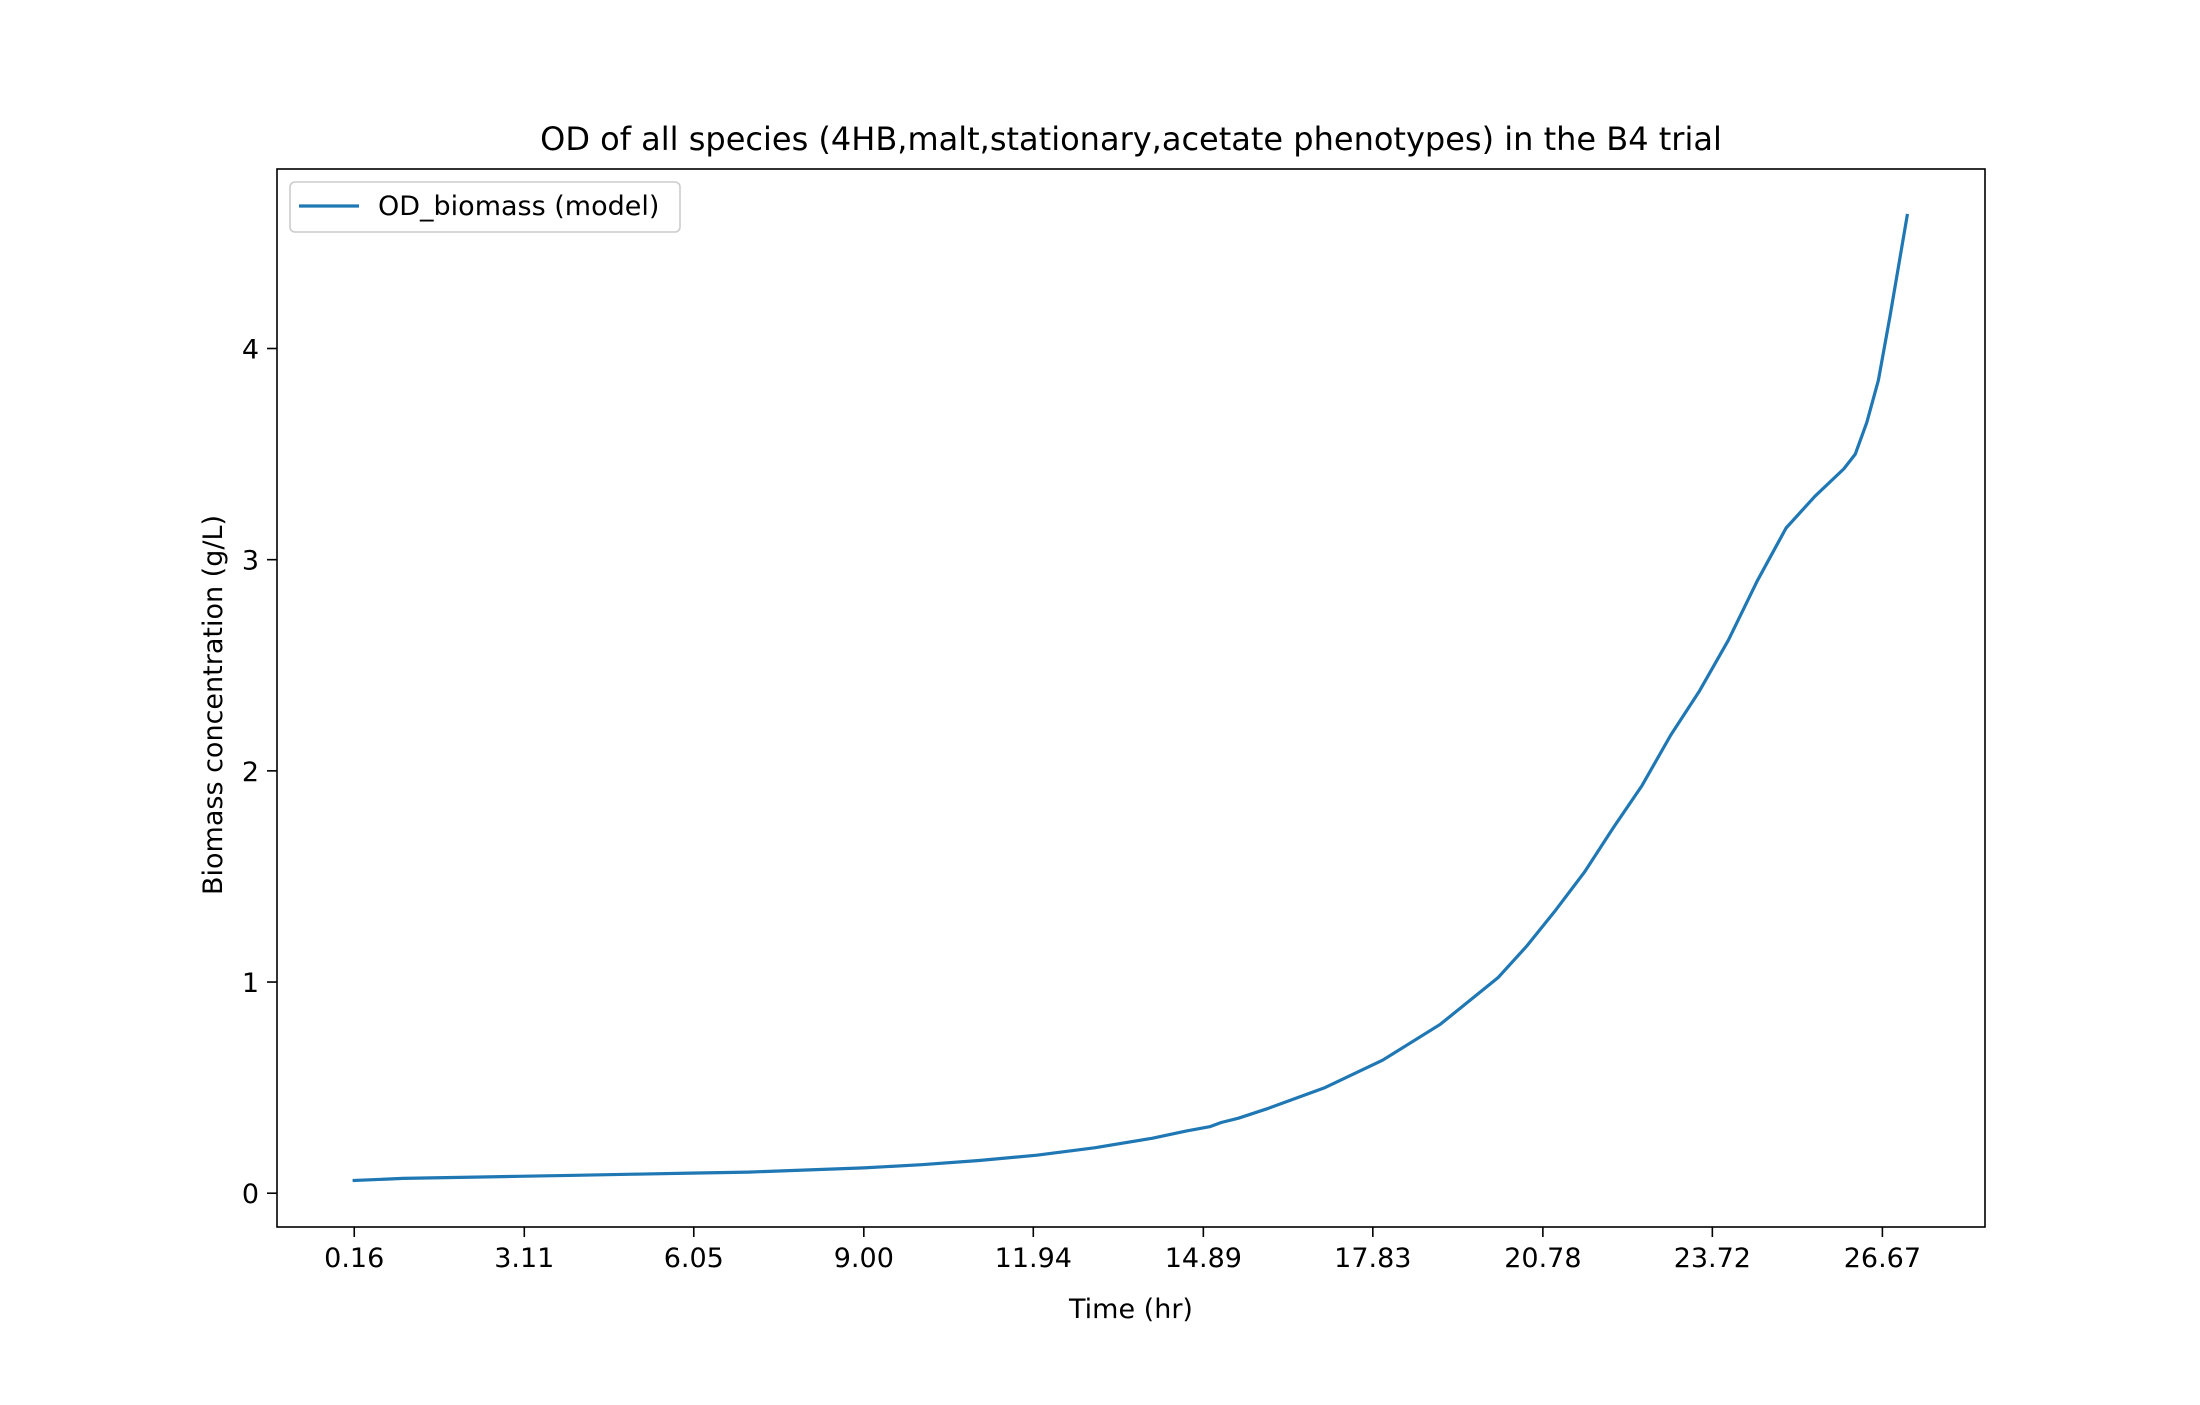 The width and height of the screenshot is (2200, 1405). Describe the element at coordinates (1372, 1258) in the screenshot. I see `x-tick-label: 17.83` at that location.